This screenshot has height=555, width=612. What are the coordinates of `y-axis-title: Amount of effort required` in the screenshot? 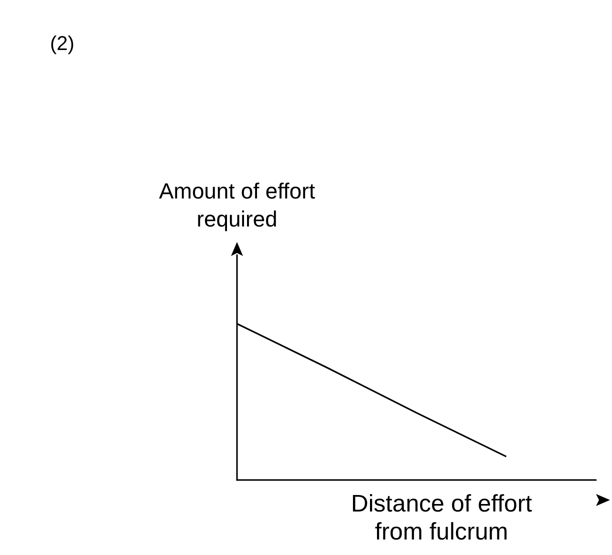 It's located at (237, 205).